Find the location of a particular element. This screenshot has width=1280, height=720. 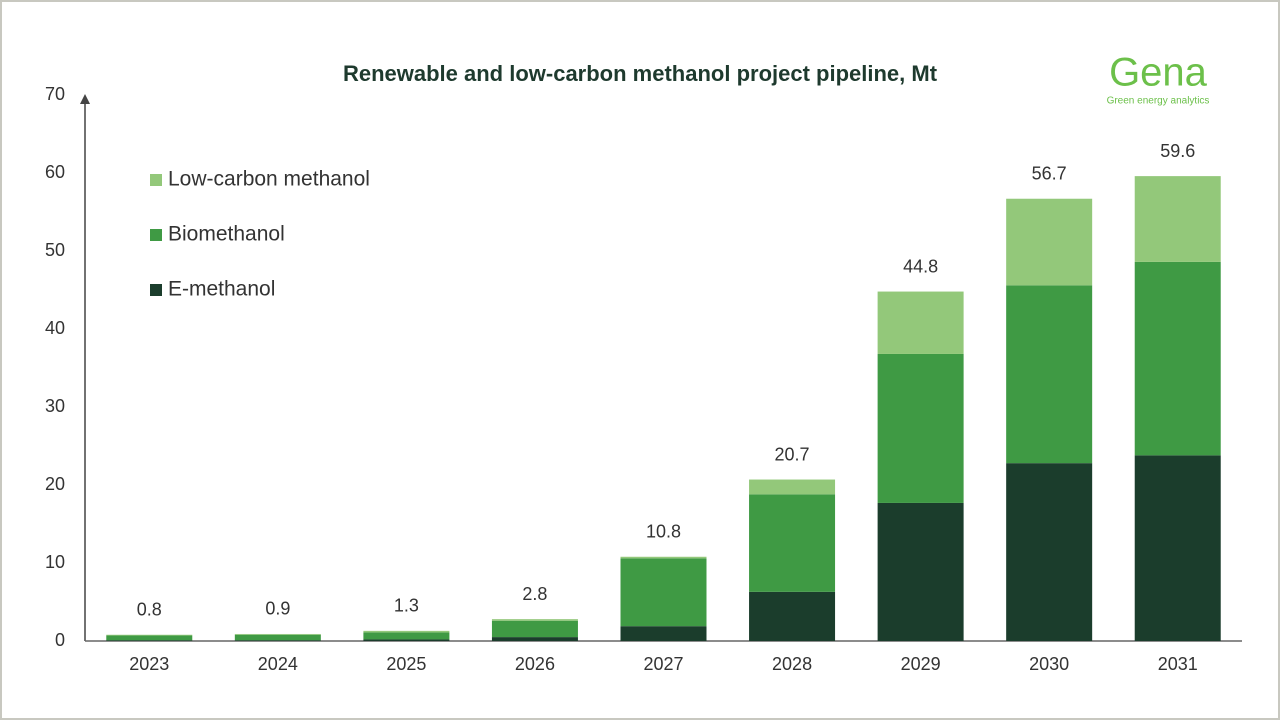

y-tick-label: 70 is located at coordinates (55, 94).